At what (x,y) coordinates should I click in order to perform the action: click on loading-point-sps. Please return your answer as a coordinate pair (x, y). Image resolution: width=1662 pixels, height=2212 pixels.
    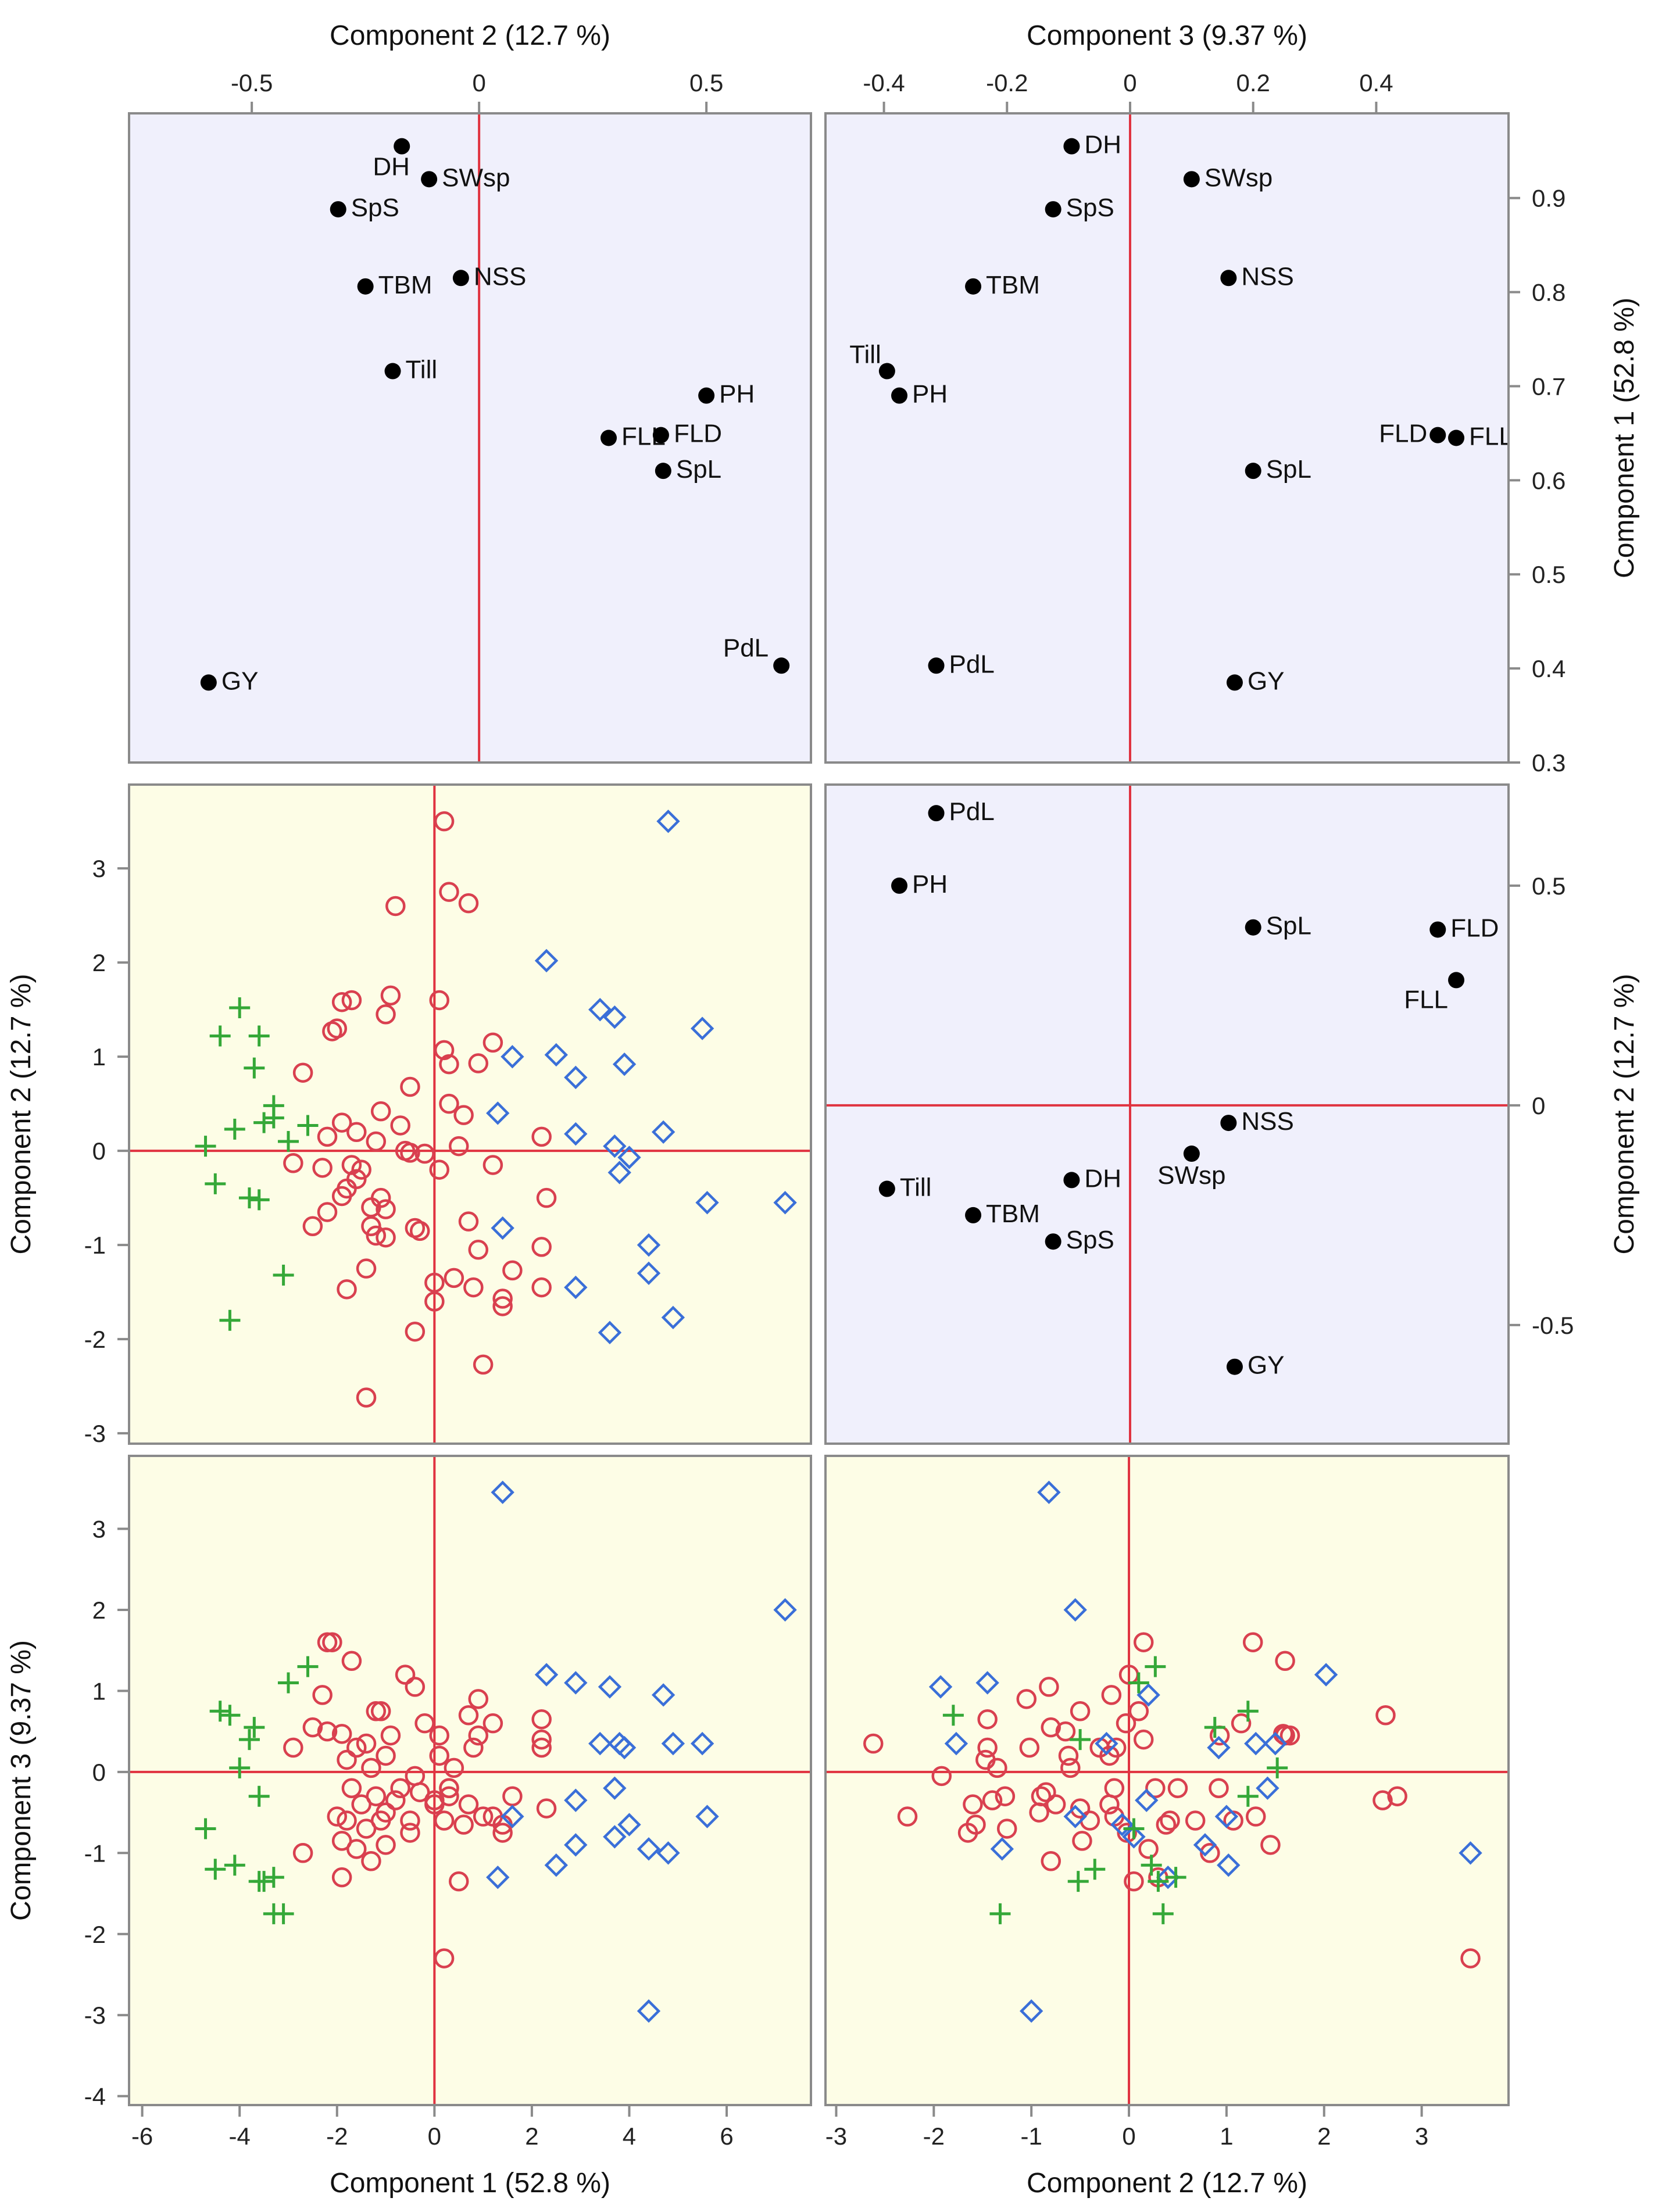
    Looking at the image, I should click on (1053, 1241).